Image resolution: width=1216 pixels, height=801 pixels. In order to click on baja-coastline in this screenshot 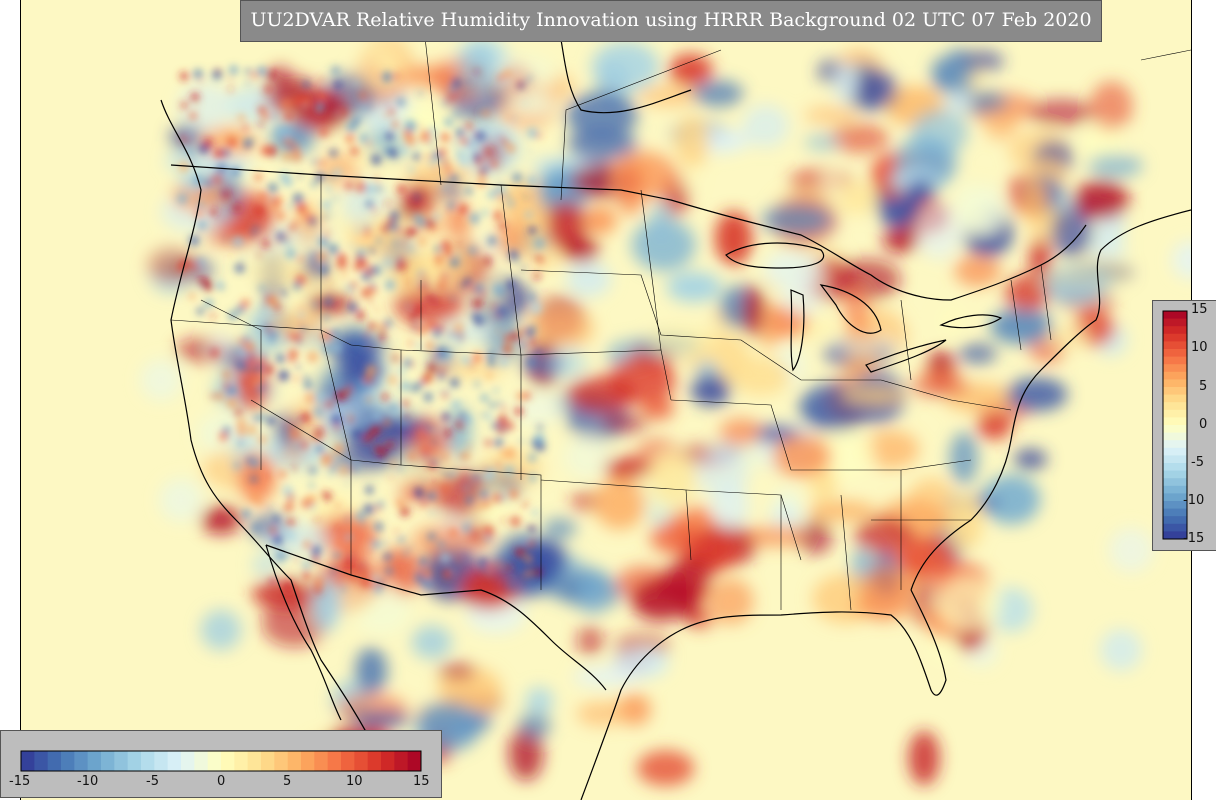, I will do `click(303, 632)`.